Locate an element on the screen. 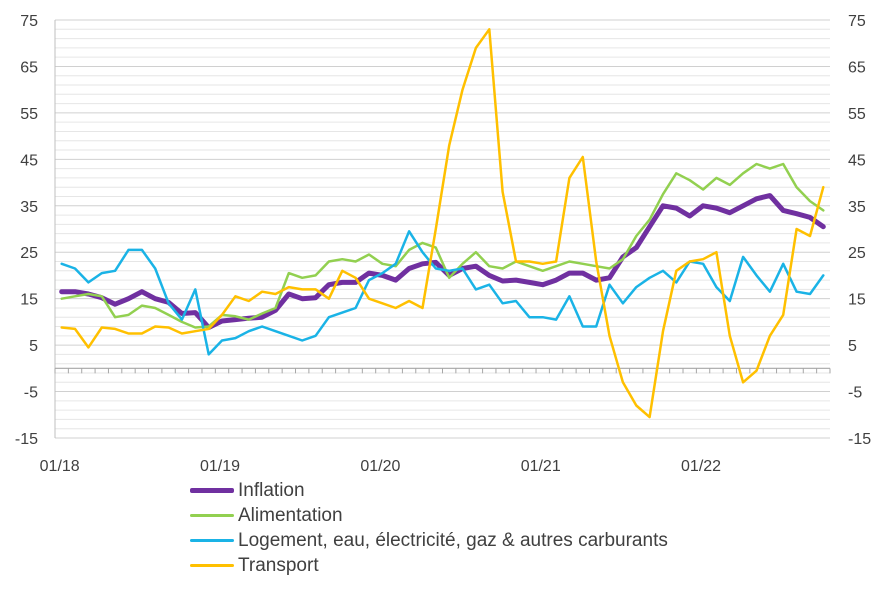 The height and width of the screenshot is (590, 886). y-tick-label-left: 5 is located at coordinates (33, 346).